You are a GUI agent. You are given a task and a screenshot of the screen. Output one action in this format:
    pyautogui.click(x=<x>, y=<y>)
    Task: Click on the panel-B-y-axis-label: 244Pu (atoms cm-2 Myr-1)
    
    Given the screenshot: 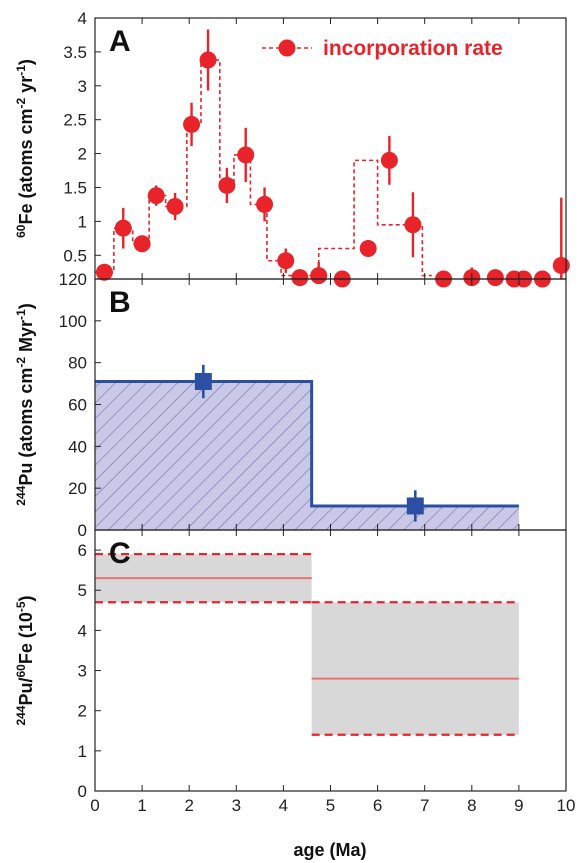 What is the action you would take?
    pyautogui.click(x=25, y=404)
    